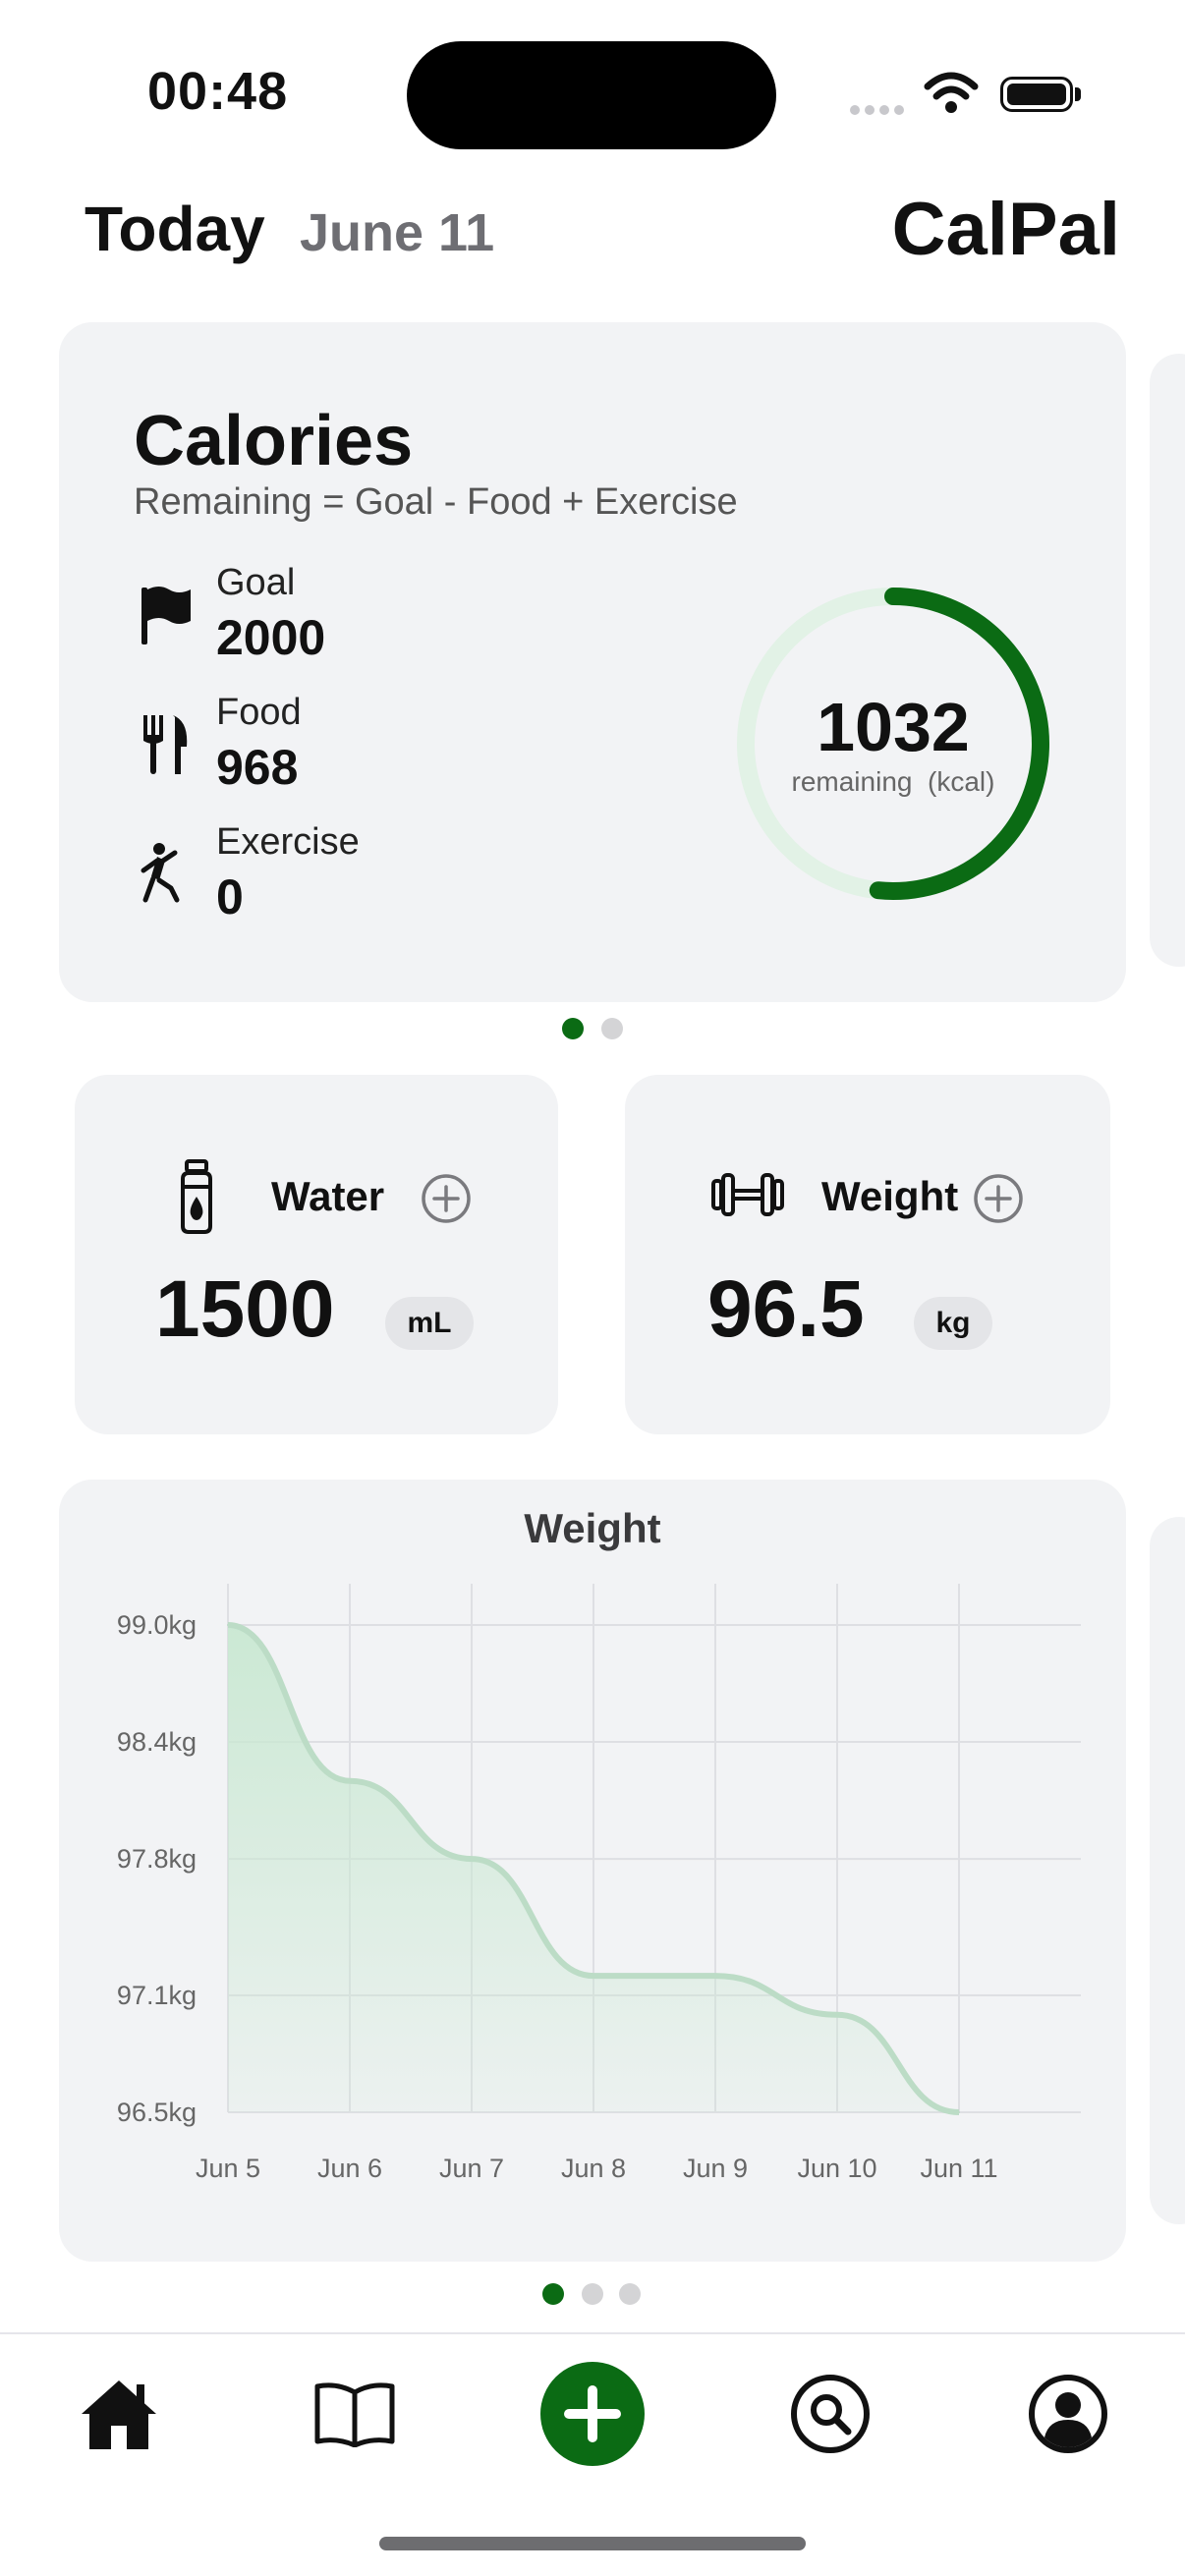  I want to click on calories-remaining-ring, so click(893, 744).